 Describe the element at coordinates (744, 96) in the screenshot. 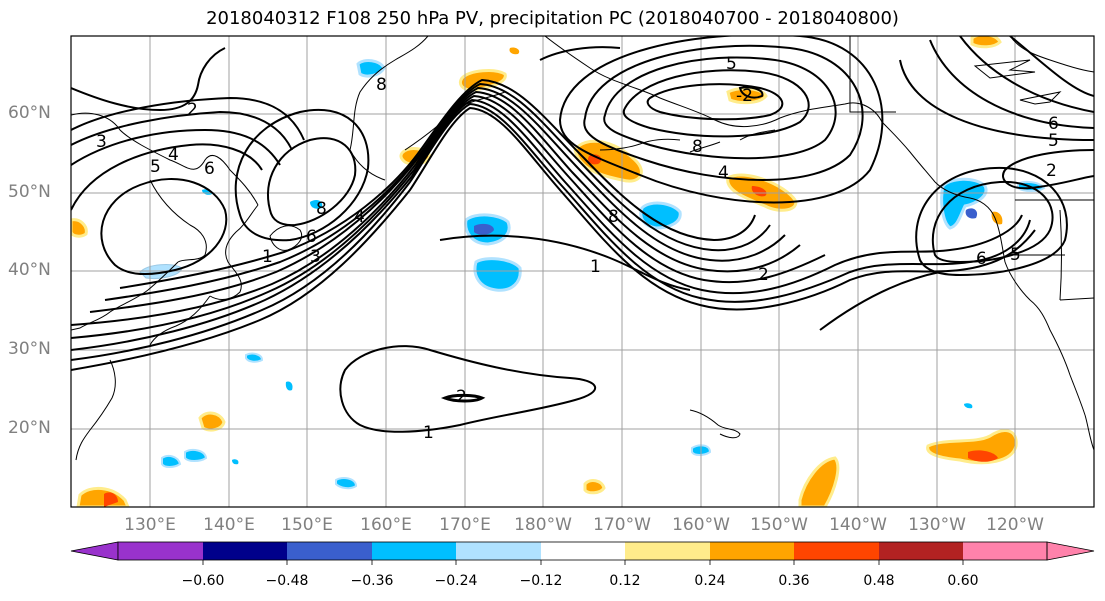

I see `contour-label-neg2: -2` at that location.